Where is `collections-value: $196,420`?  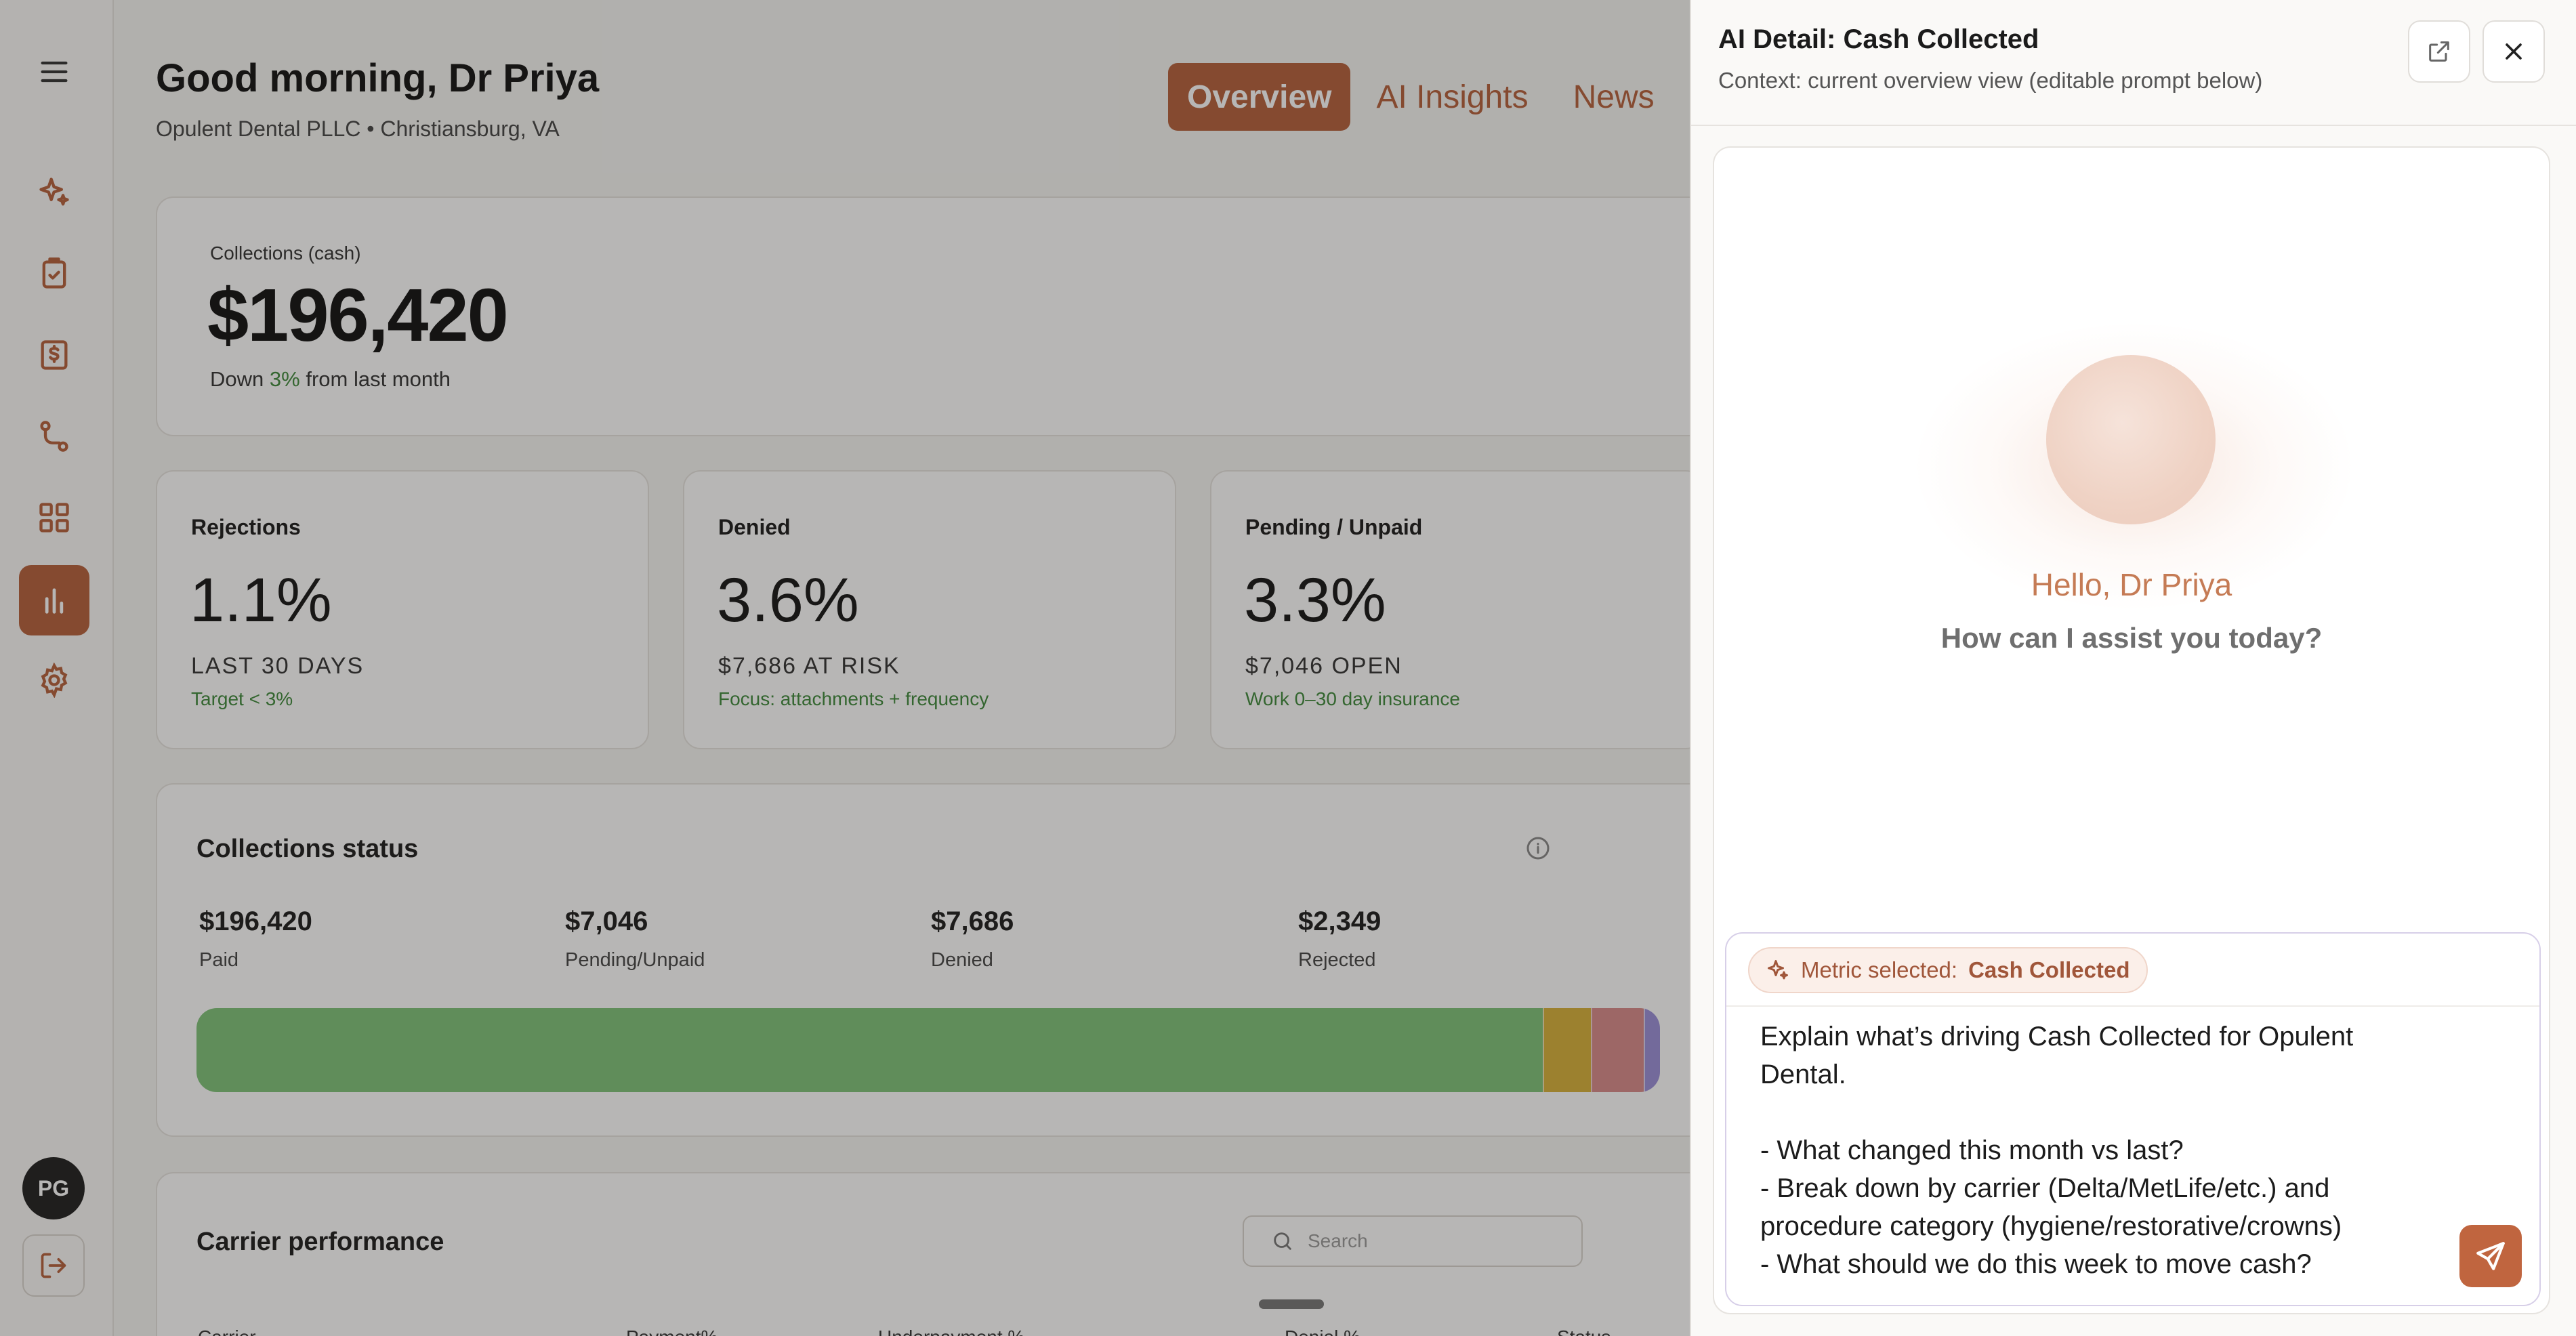 collections-value: $196,420 is located at coordinates (358, 315).